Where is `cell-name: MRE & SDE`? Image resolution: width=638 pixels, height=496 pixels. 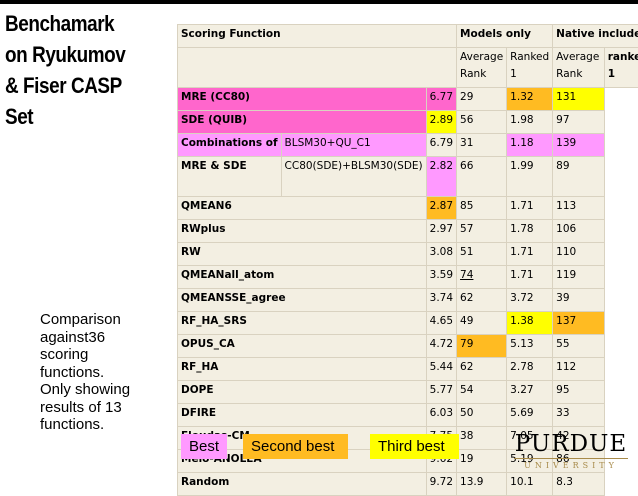
cell-name: MRE & SDE is located at coordinates (230, 177).